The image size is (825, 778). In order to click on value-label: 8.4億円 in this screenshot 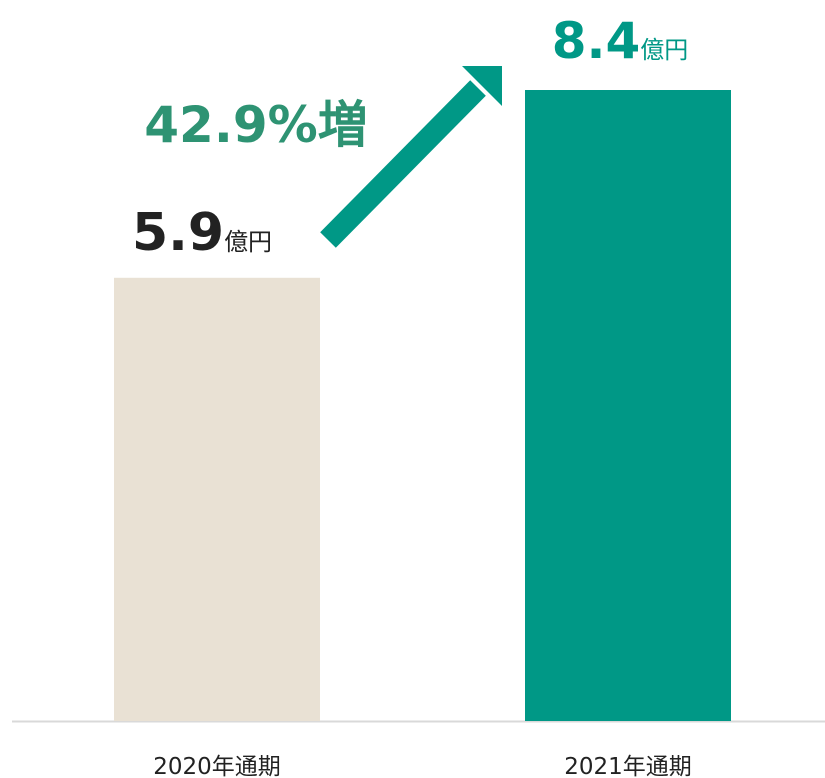, I will do `click(620, 41)`.